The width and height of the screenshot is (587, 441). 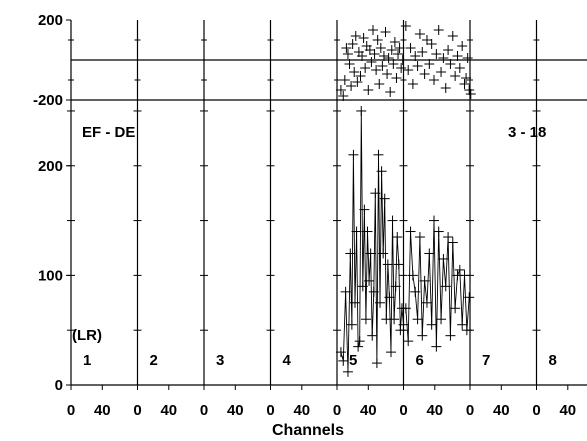 I want to click on chart-title-right: 3 - 18, so click(x=527, y=132).